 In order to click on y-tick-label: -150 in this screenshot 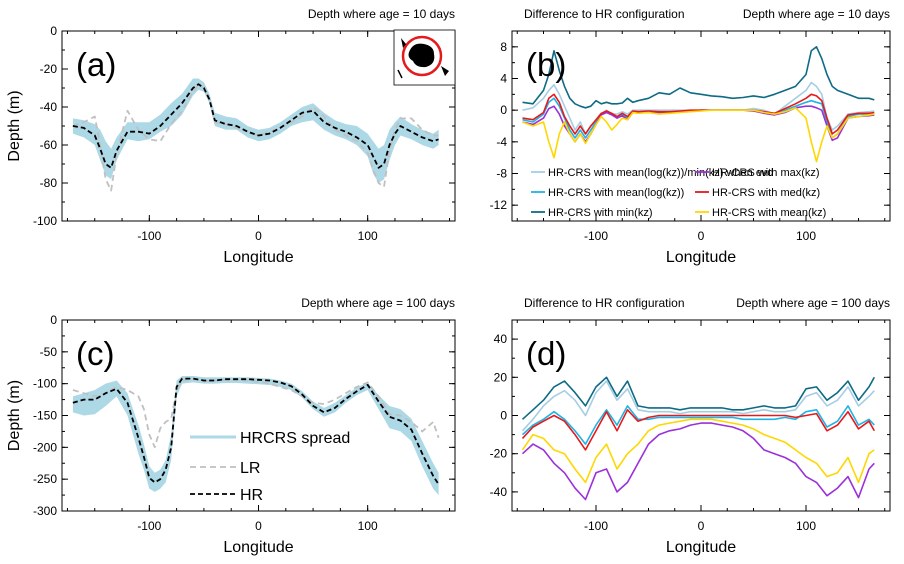, I will do `click(45, 416)`.